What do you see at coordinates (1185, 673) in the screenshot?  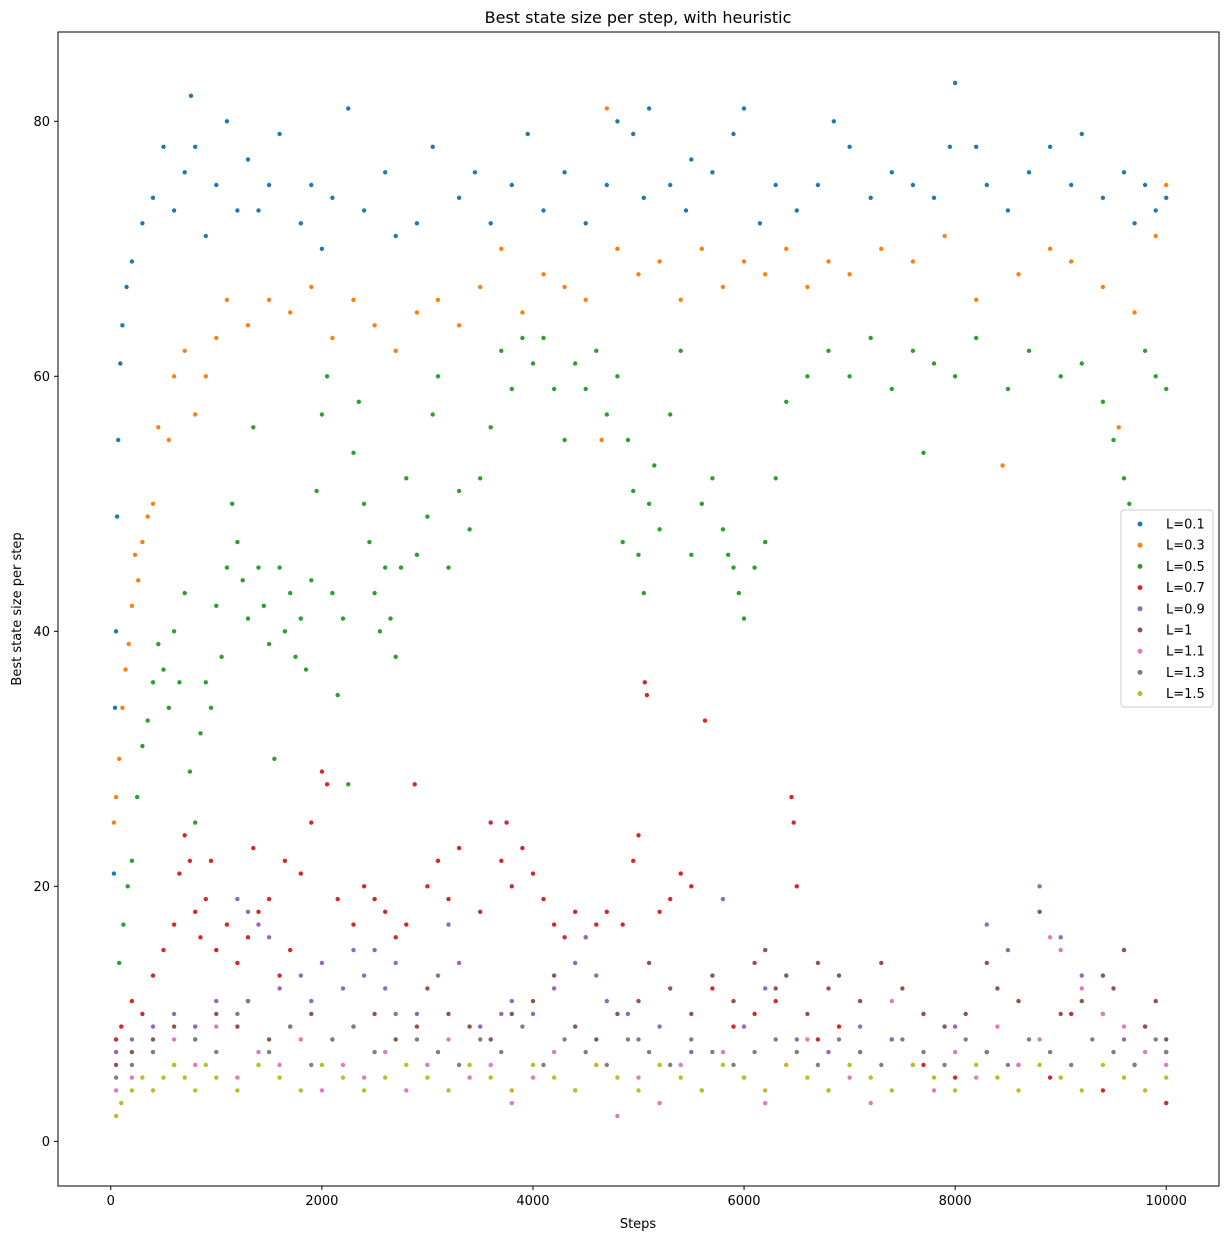 I see `legend-label: L=1.3` at bounding box center [1185, 673].